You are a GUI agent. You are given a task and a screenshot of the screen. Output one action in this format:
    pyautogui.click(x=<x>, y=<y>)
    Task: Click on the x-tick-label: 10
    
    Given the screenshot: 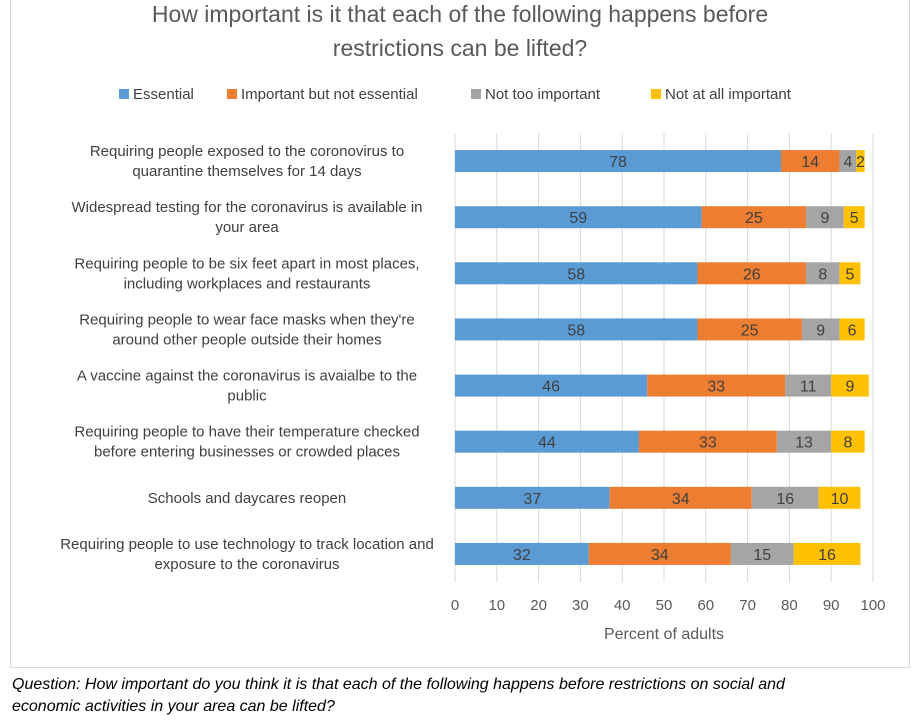 What is the action you would take?
    pyautogui.click(x=496, y=605)
    